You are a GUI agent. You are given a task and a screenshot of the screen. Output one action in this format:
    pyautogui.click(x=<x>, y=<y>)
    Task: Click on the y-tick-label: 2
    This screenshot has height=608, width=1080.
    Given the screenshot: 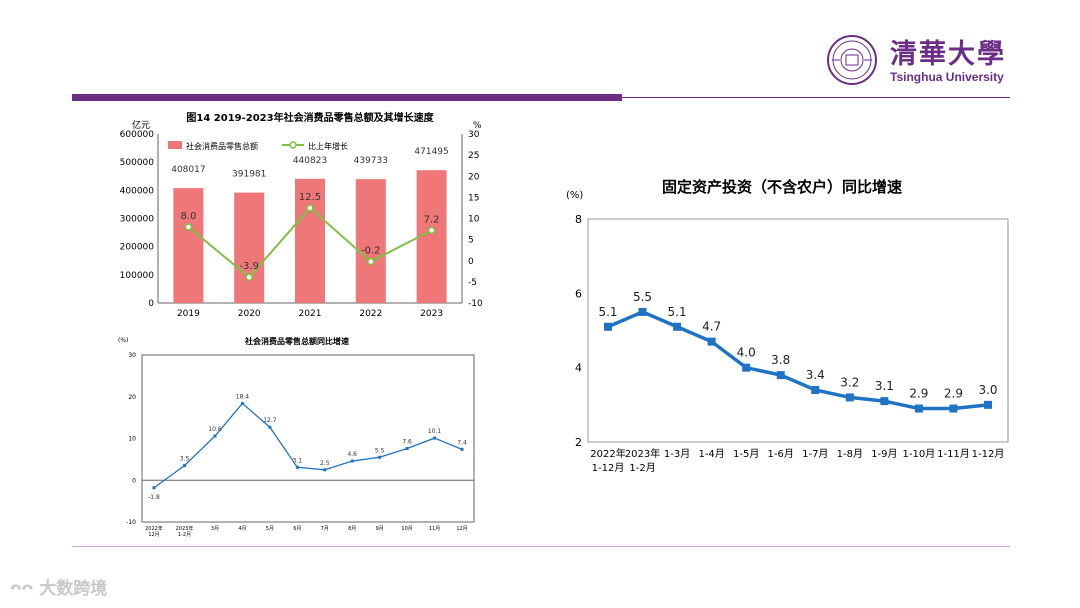 What is the action you would take?
    pyautogui.click(x=578, y=442)
    